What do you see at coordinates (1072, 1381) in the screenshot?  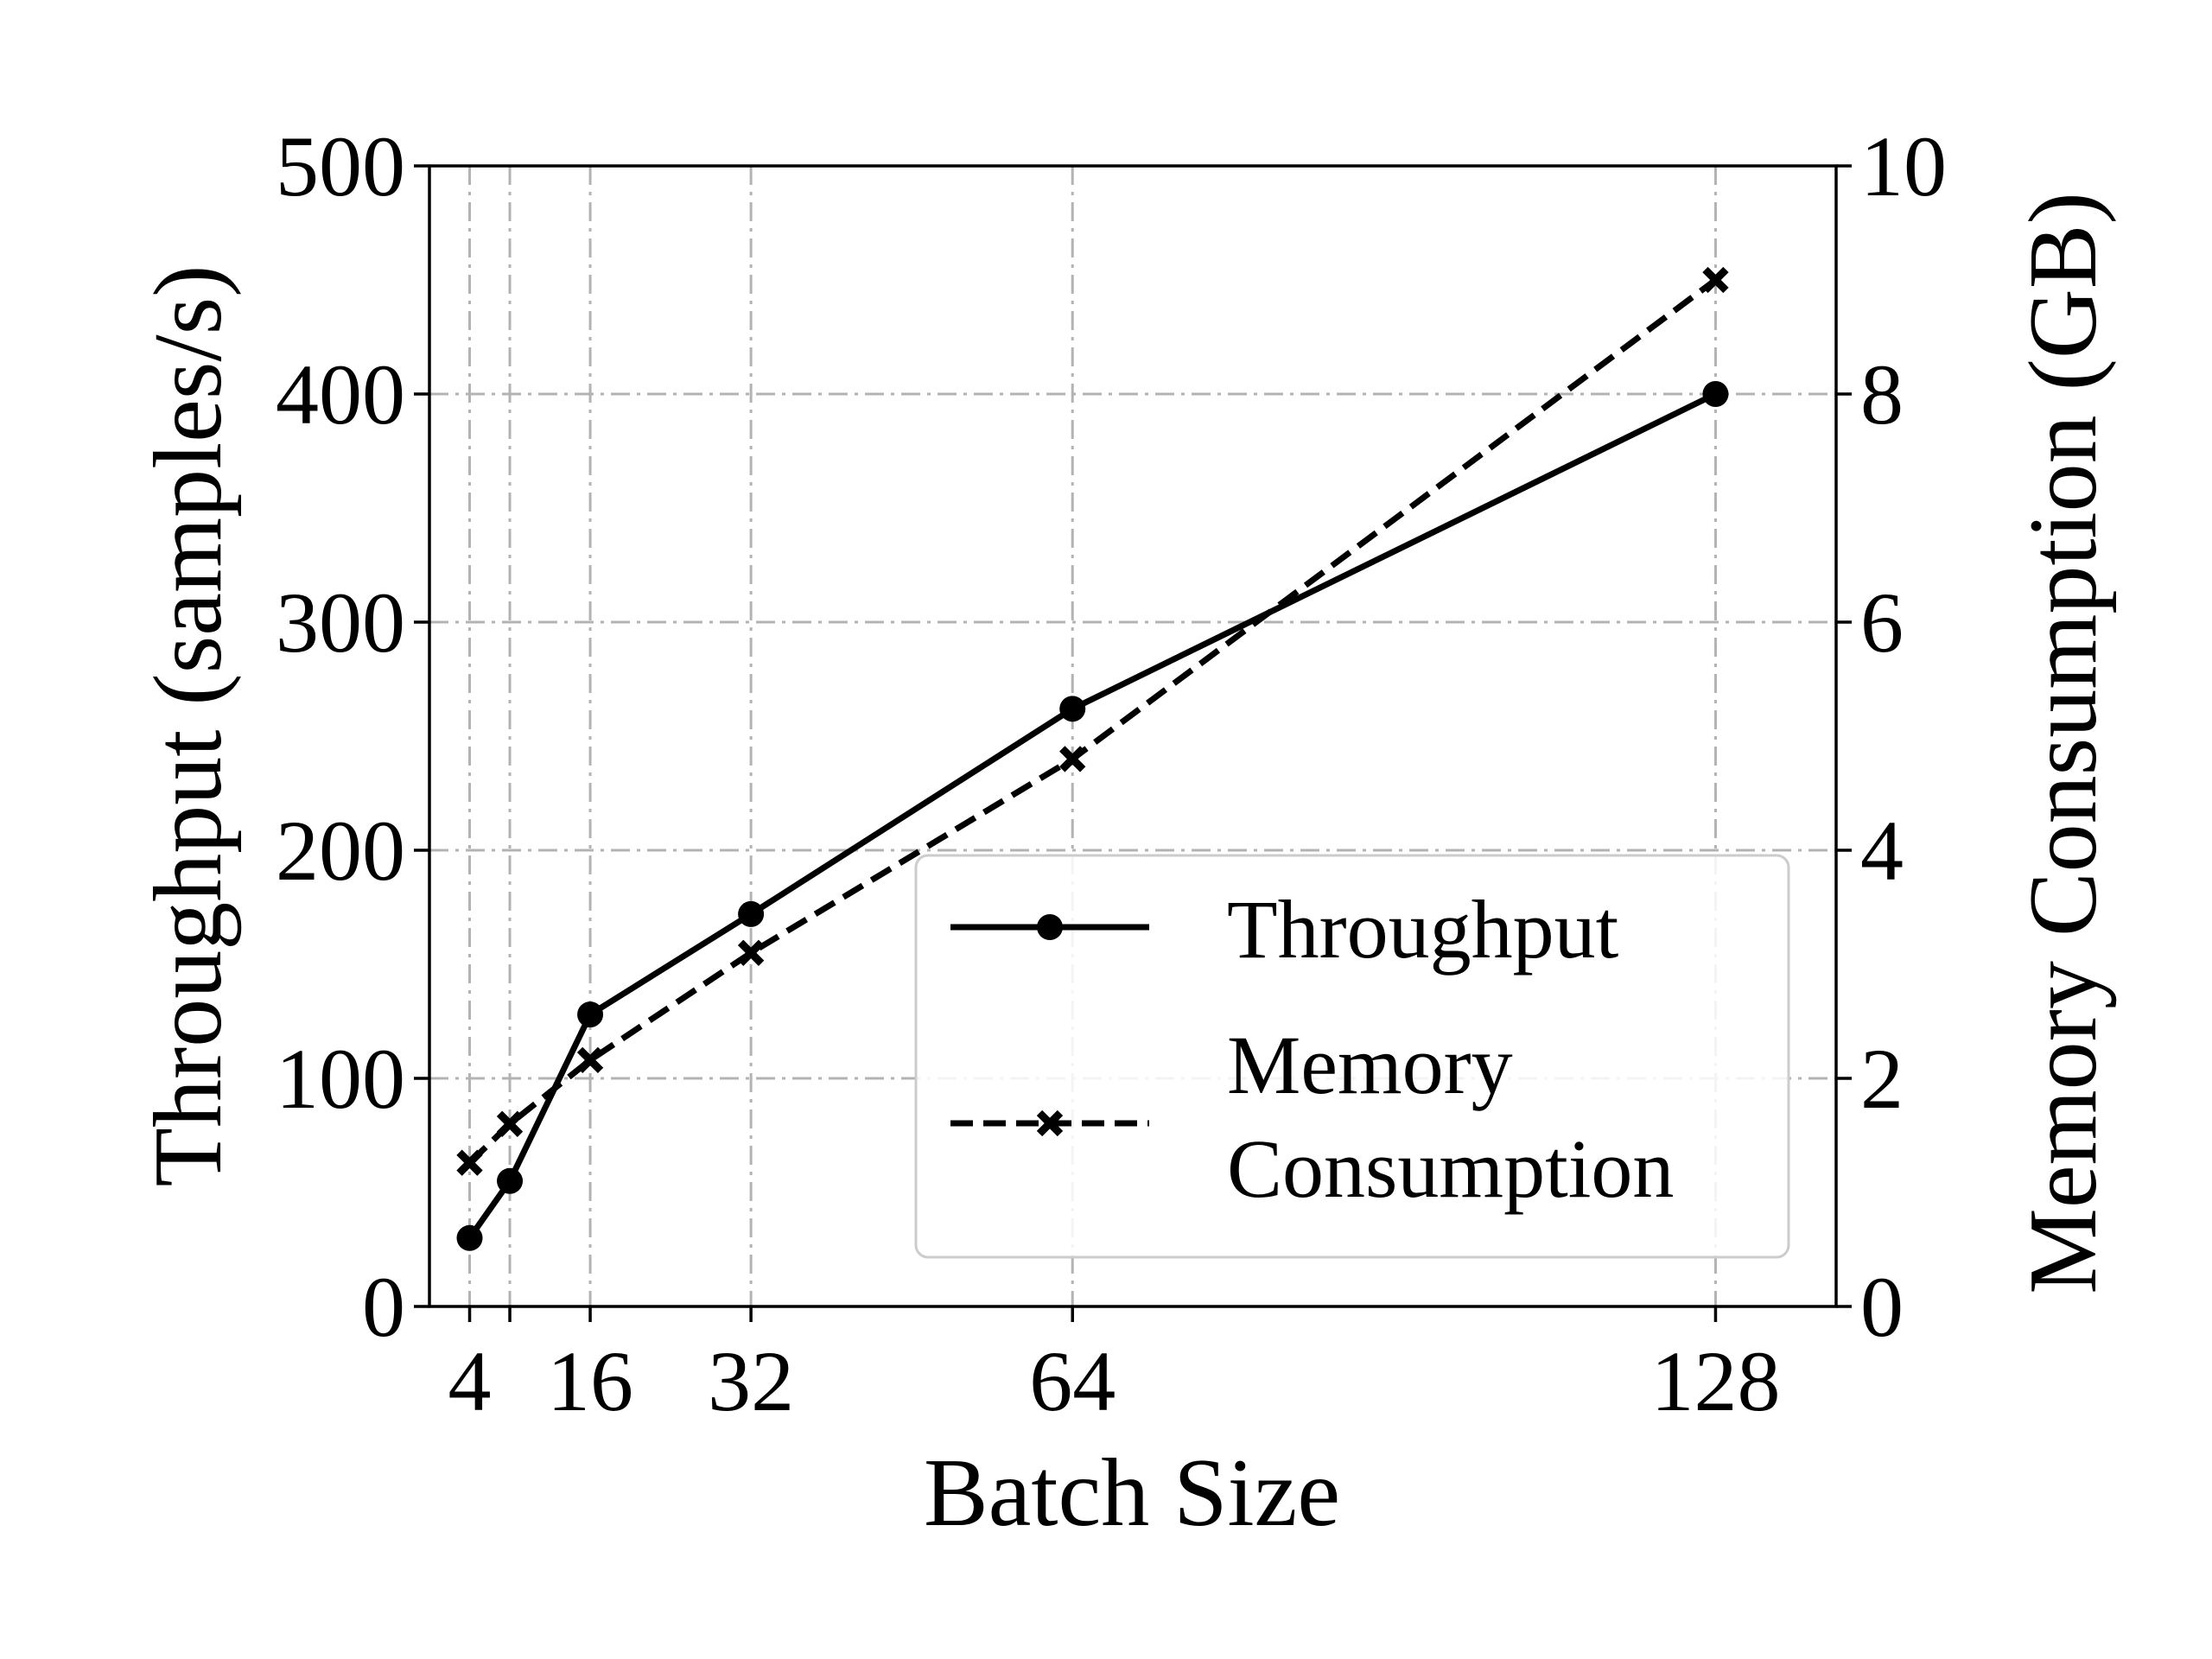 I see `x-tick-label-3: 64` at bounding box center [1072, 1381].